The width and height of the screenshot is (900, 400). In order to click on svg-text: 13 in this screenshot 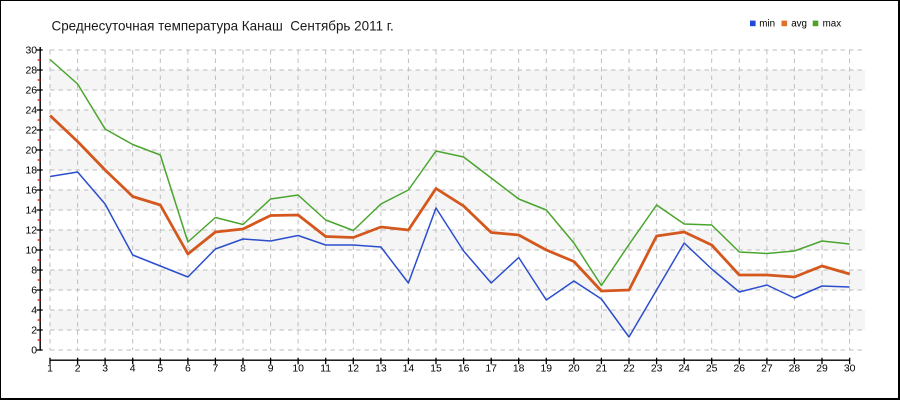, I will do `click(381, 368)`.